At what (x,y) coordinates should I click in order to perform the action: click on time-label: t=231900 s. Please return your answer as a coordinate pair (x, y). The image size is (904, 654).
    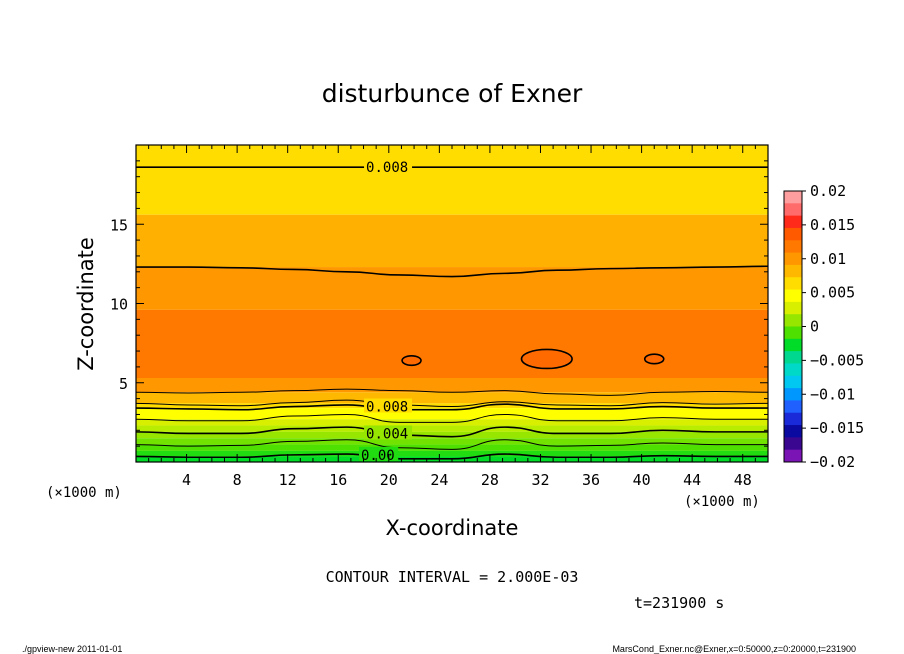
    Looking at the image, I should click on (679, 603).